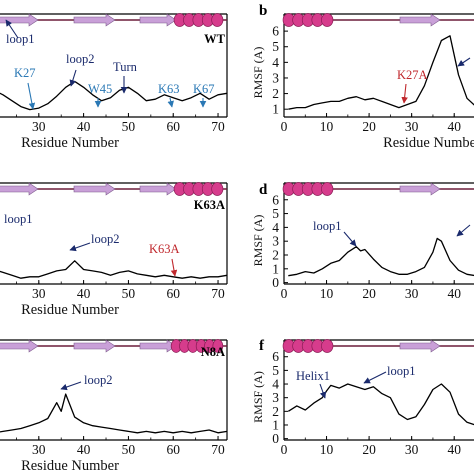  What do you see at coordinates (209, 205) in the screenshot?
I see `mutant-label: K63A` at bounding box center [209, 205].